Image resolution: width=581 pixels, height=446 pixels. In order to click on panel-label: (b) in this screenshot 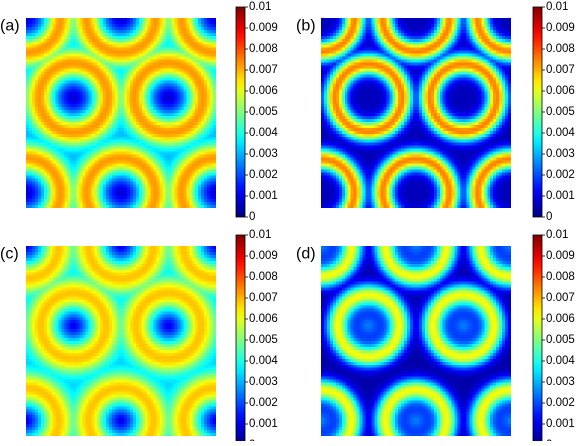, I will do `click(306, 25)`.